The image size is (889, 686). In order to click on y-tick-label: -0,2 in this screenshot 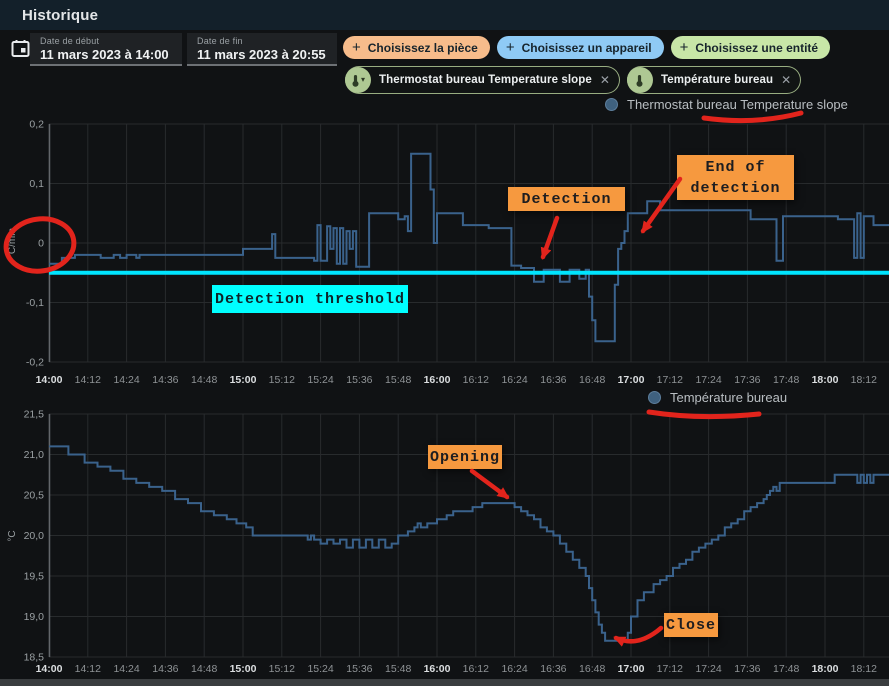, I will do `click(35, 363)`.